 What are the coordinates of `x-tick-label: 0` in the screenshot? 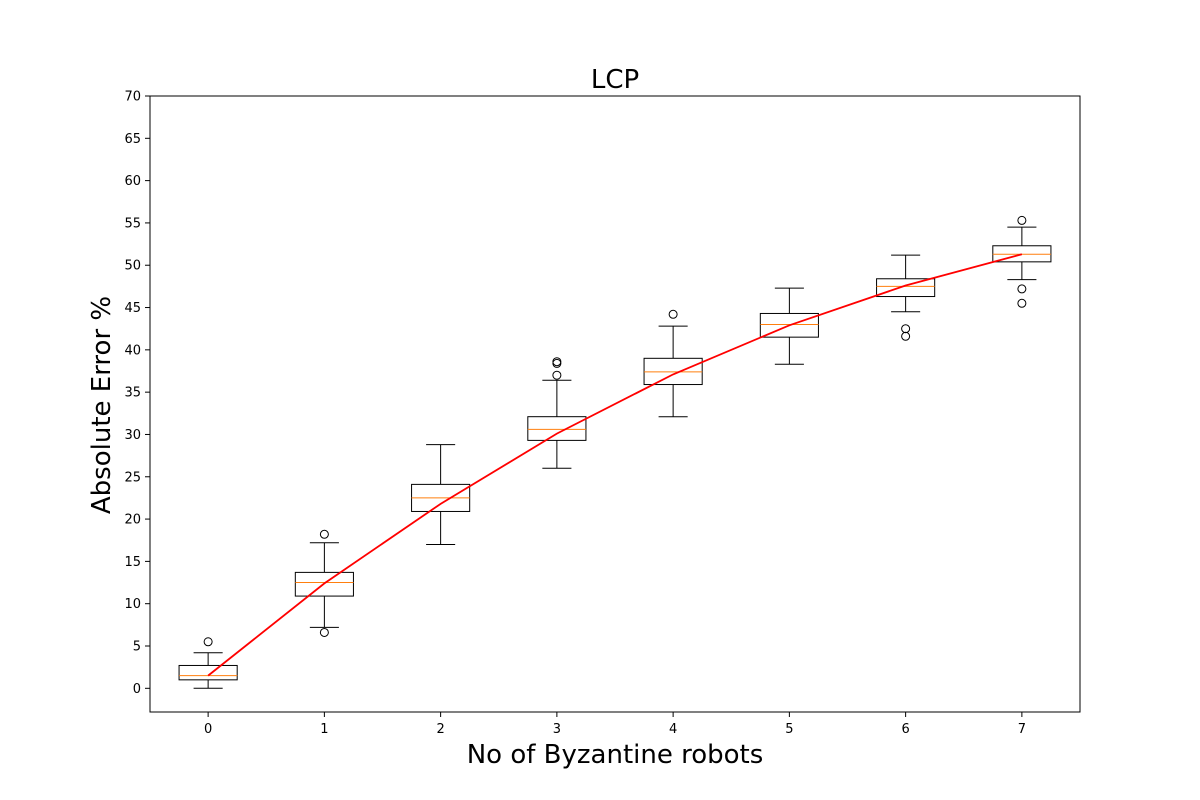 It's located at (208, 729).